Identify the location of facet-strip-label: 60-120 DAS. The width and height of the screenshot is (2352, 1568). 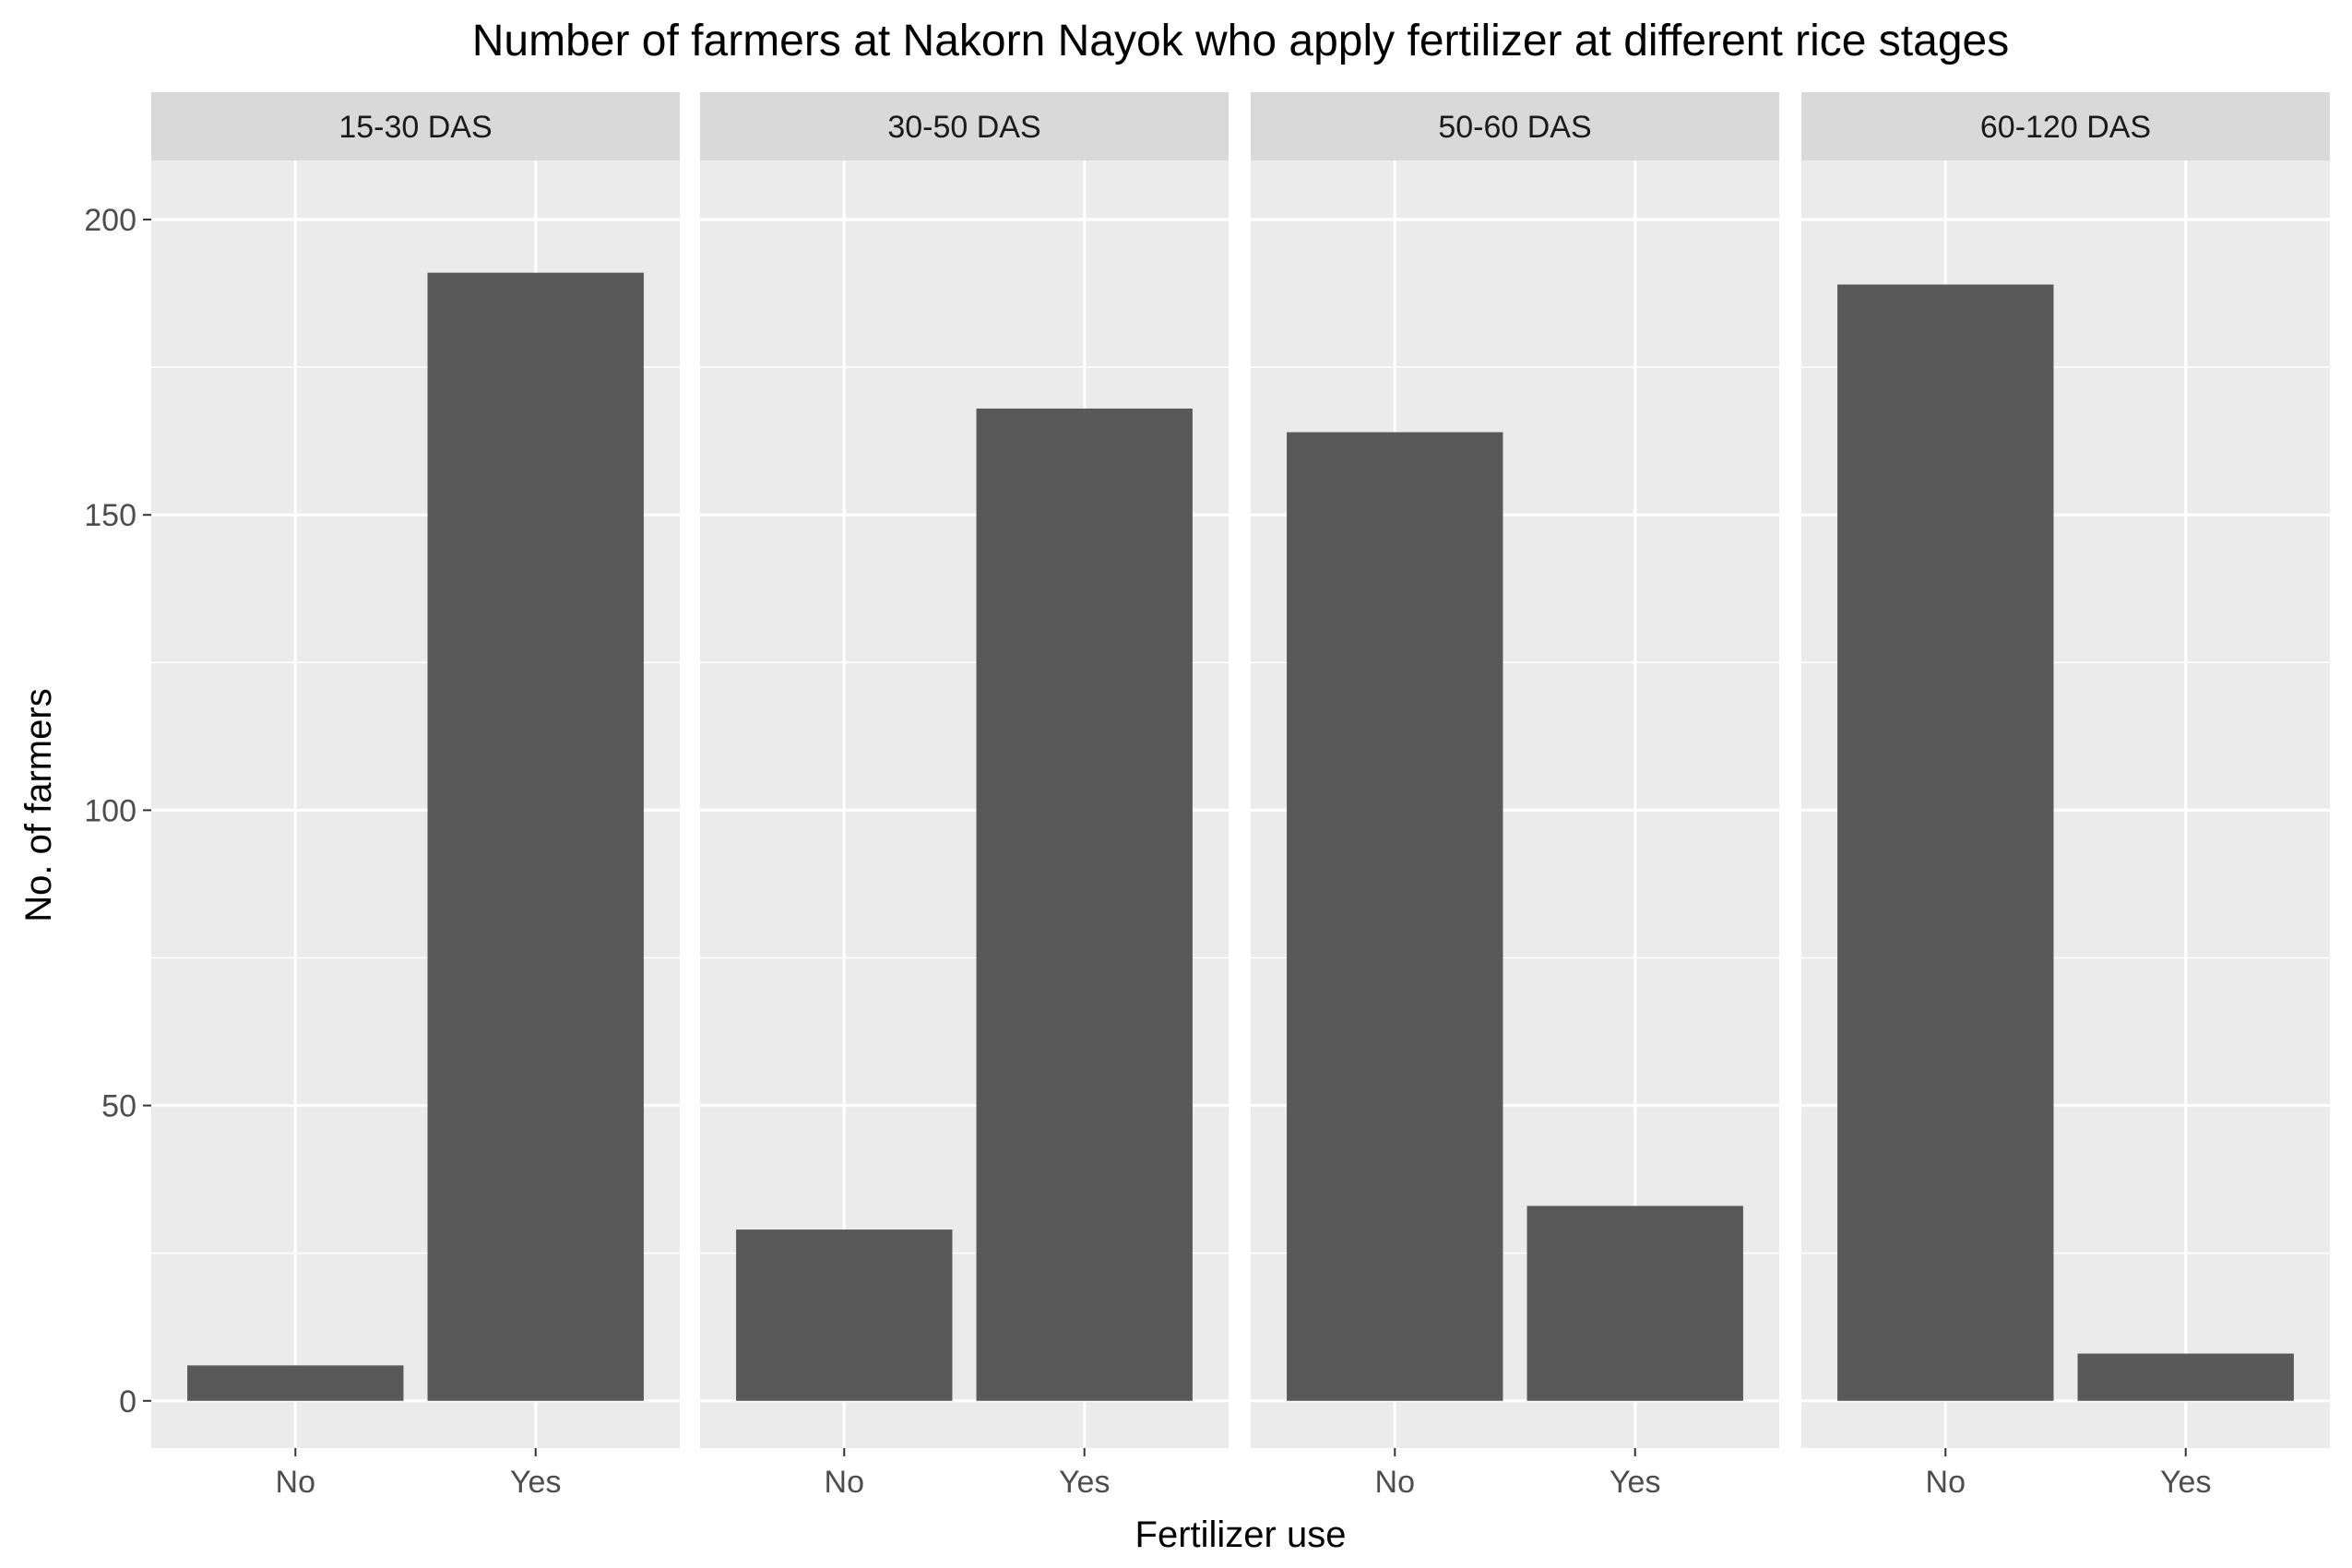
(2065, 127).